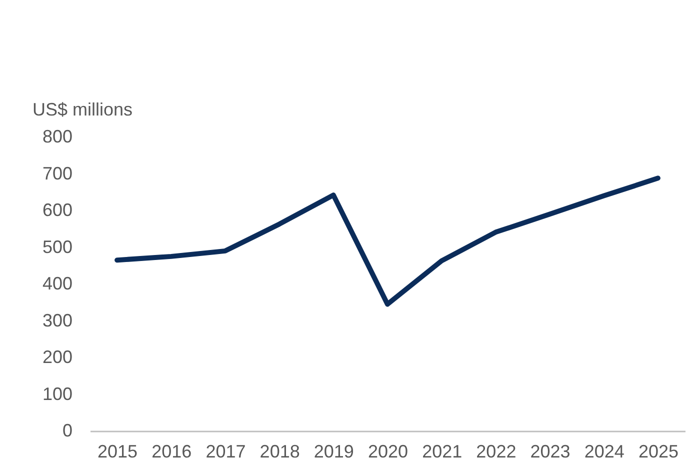 The image size is (690, 468). I want to click on y-tick-label: 0, so click(67, 430).